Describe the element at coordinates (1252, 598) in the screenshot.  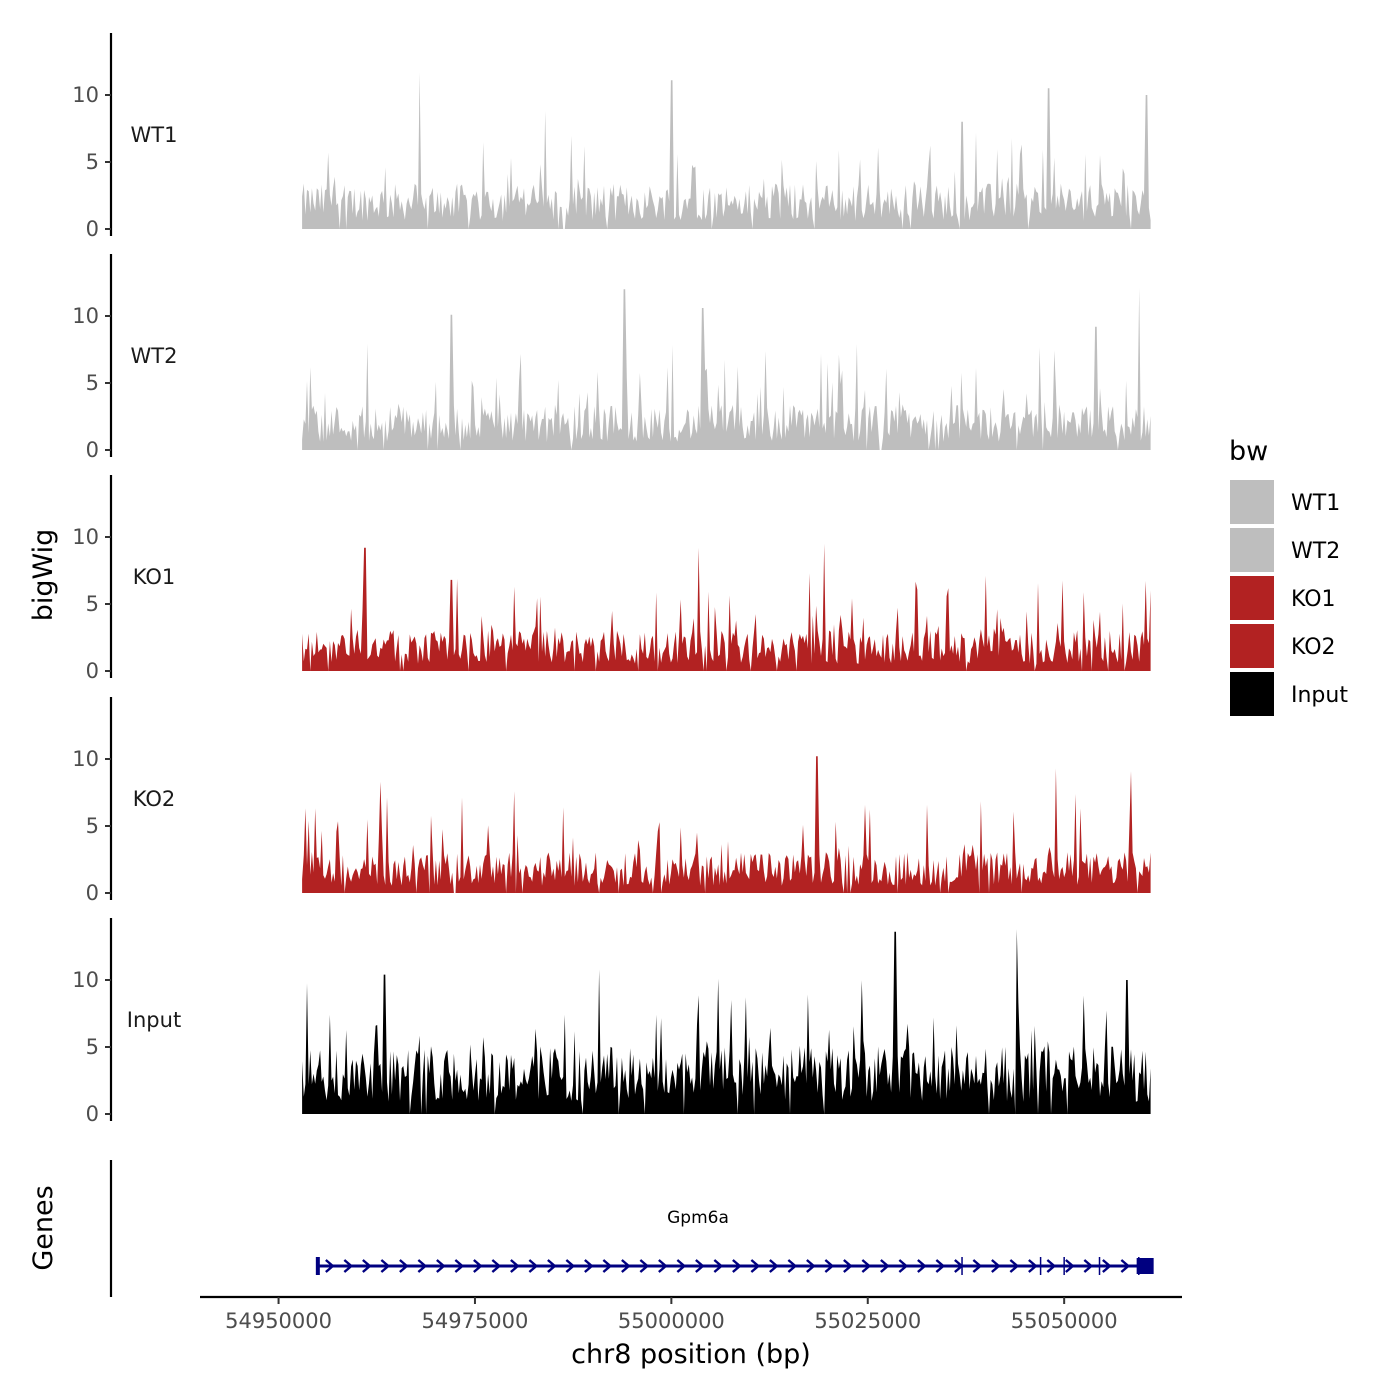
I see `legend-swatch-ko1` at that location.